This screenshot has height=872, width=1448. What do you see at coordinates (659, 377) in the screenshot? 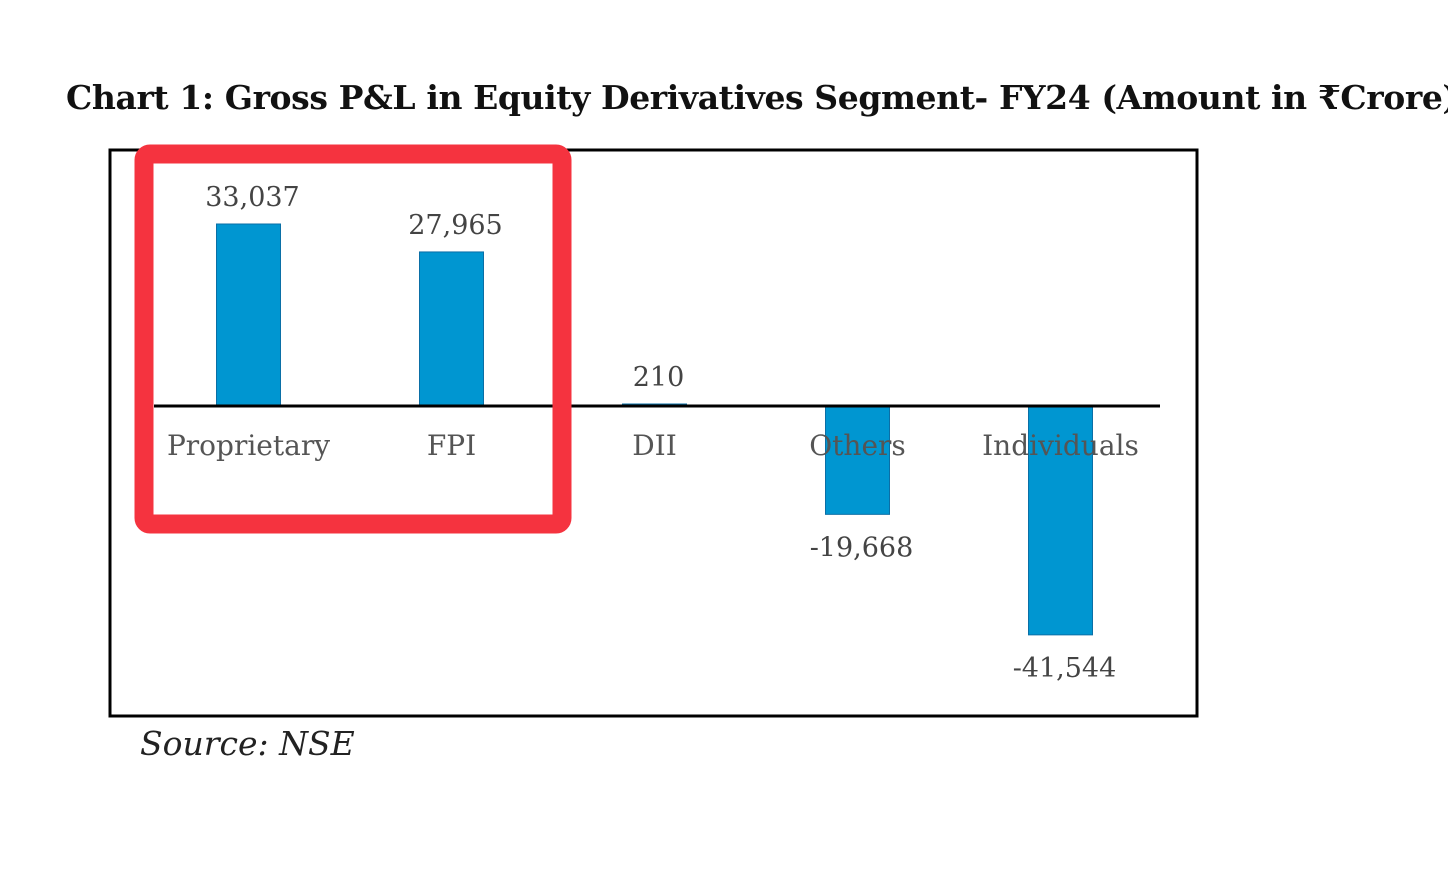
I see `value-label-dii: 210` at bounding box center [659, 377].